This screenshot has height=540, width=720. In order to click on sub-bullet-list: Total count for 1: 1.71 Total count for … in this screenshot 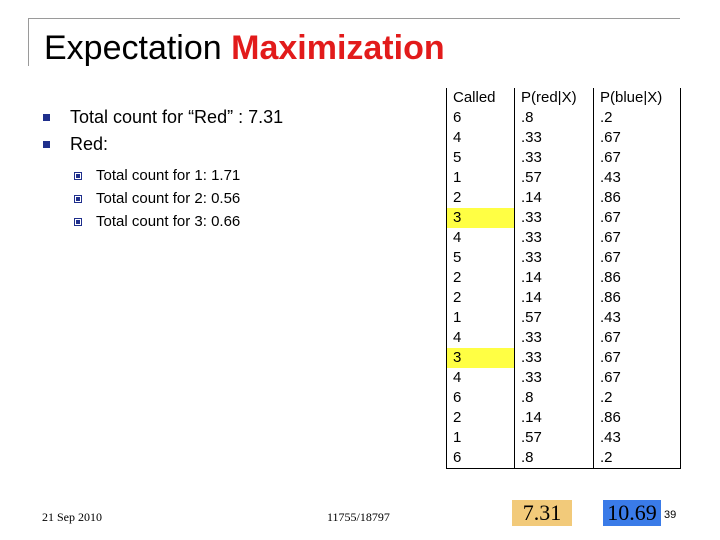, I will do `click(177, 198)`.